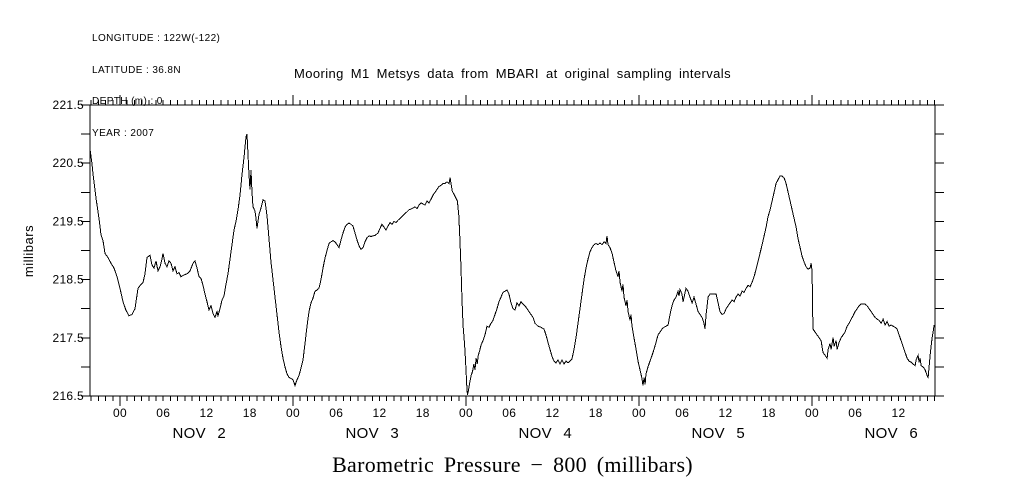 This screenshot has height=504, width=1009. I want to click on meta-longitude: LONGITUDE : 122W(-122), so click(156, 38).